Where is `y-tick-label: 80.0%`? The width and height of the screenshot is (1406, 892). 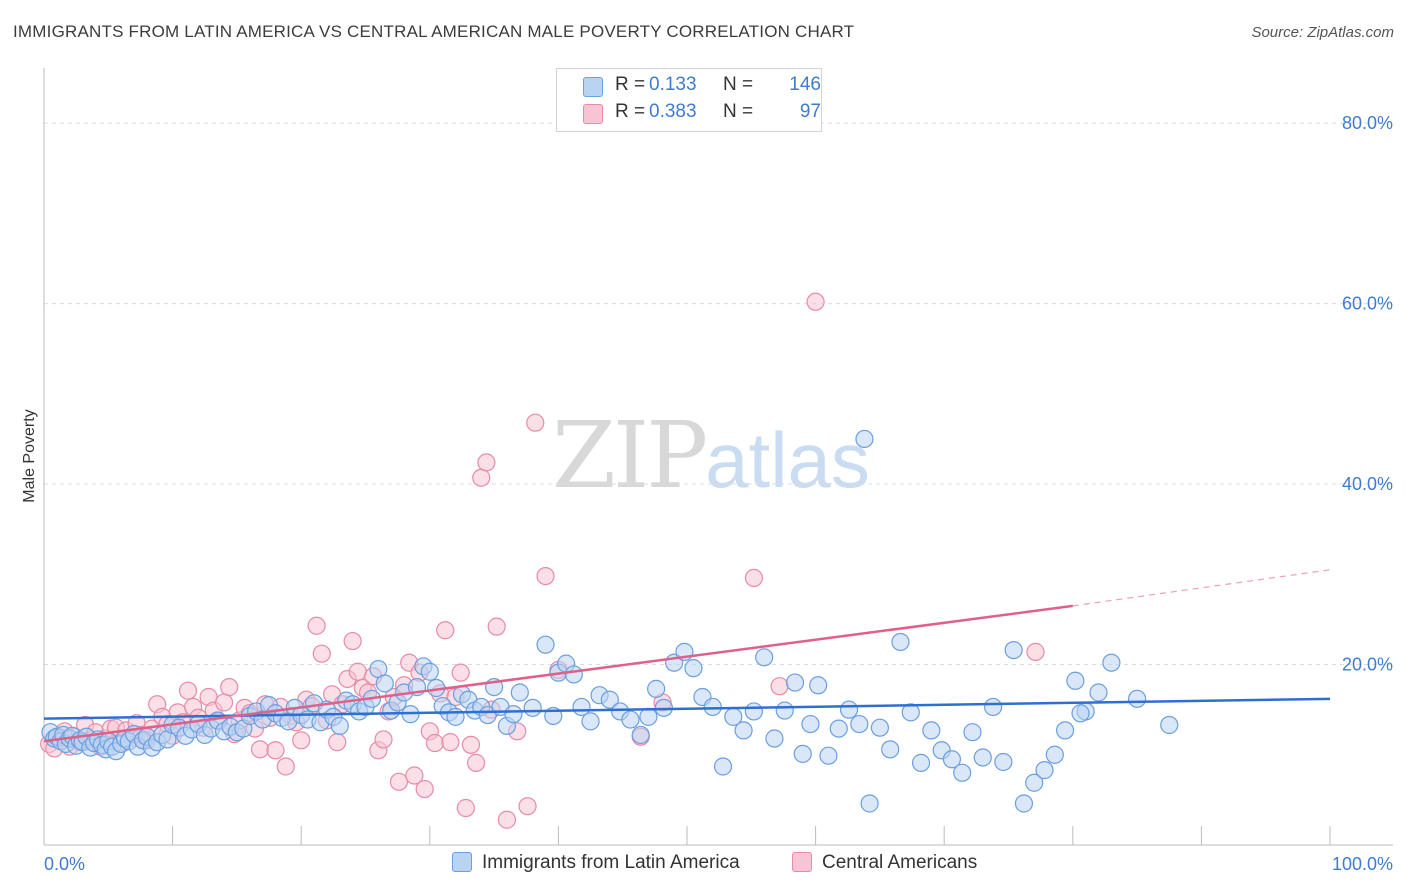 y-tick-label: 80.0% is located at coordinates (1367, 123).